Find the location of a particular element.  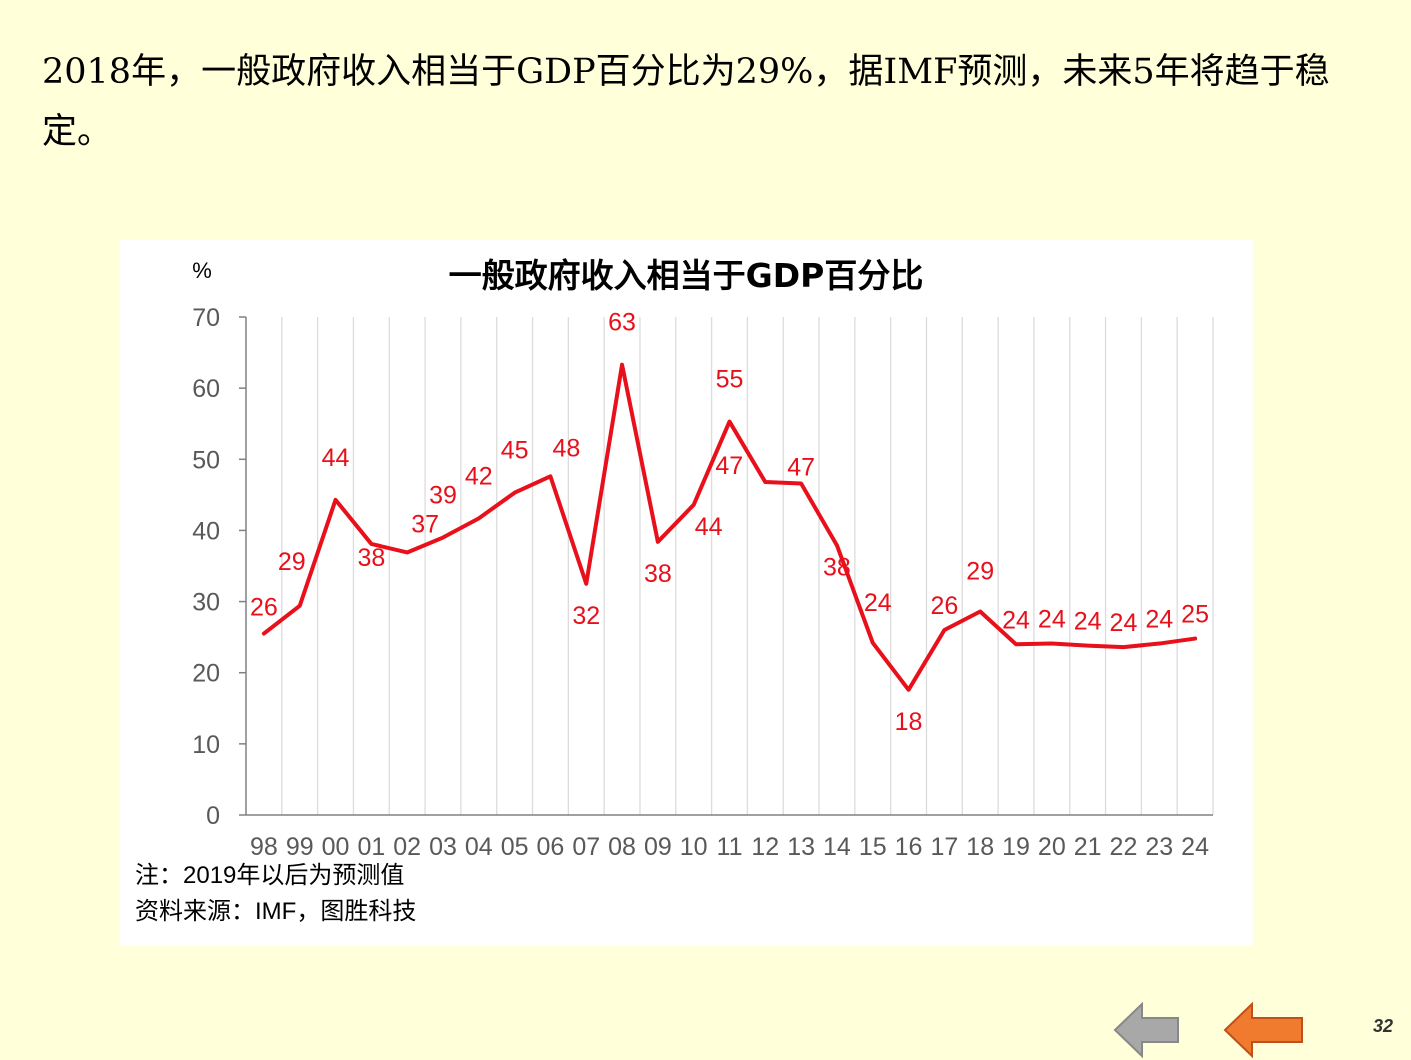

back-arrow-icon is located at coordinates (1146, 1030).